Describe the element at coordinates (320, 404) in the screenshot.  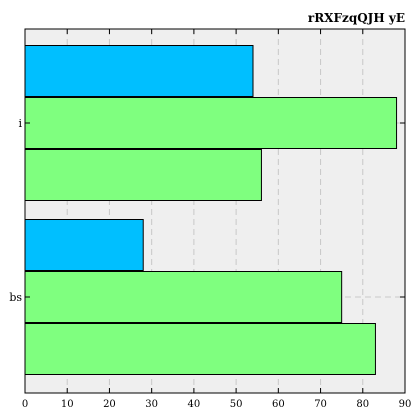
I see `x-tick-label: 70` at that location.